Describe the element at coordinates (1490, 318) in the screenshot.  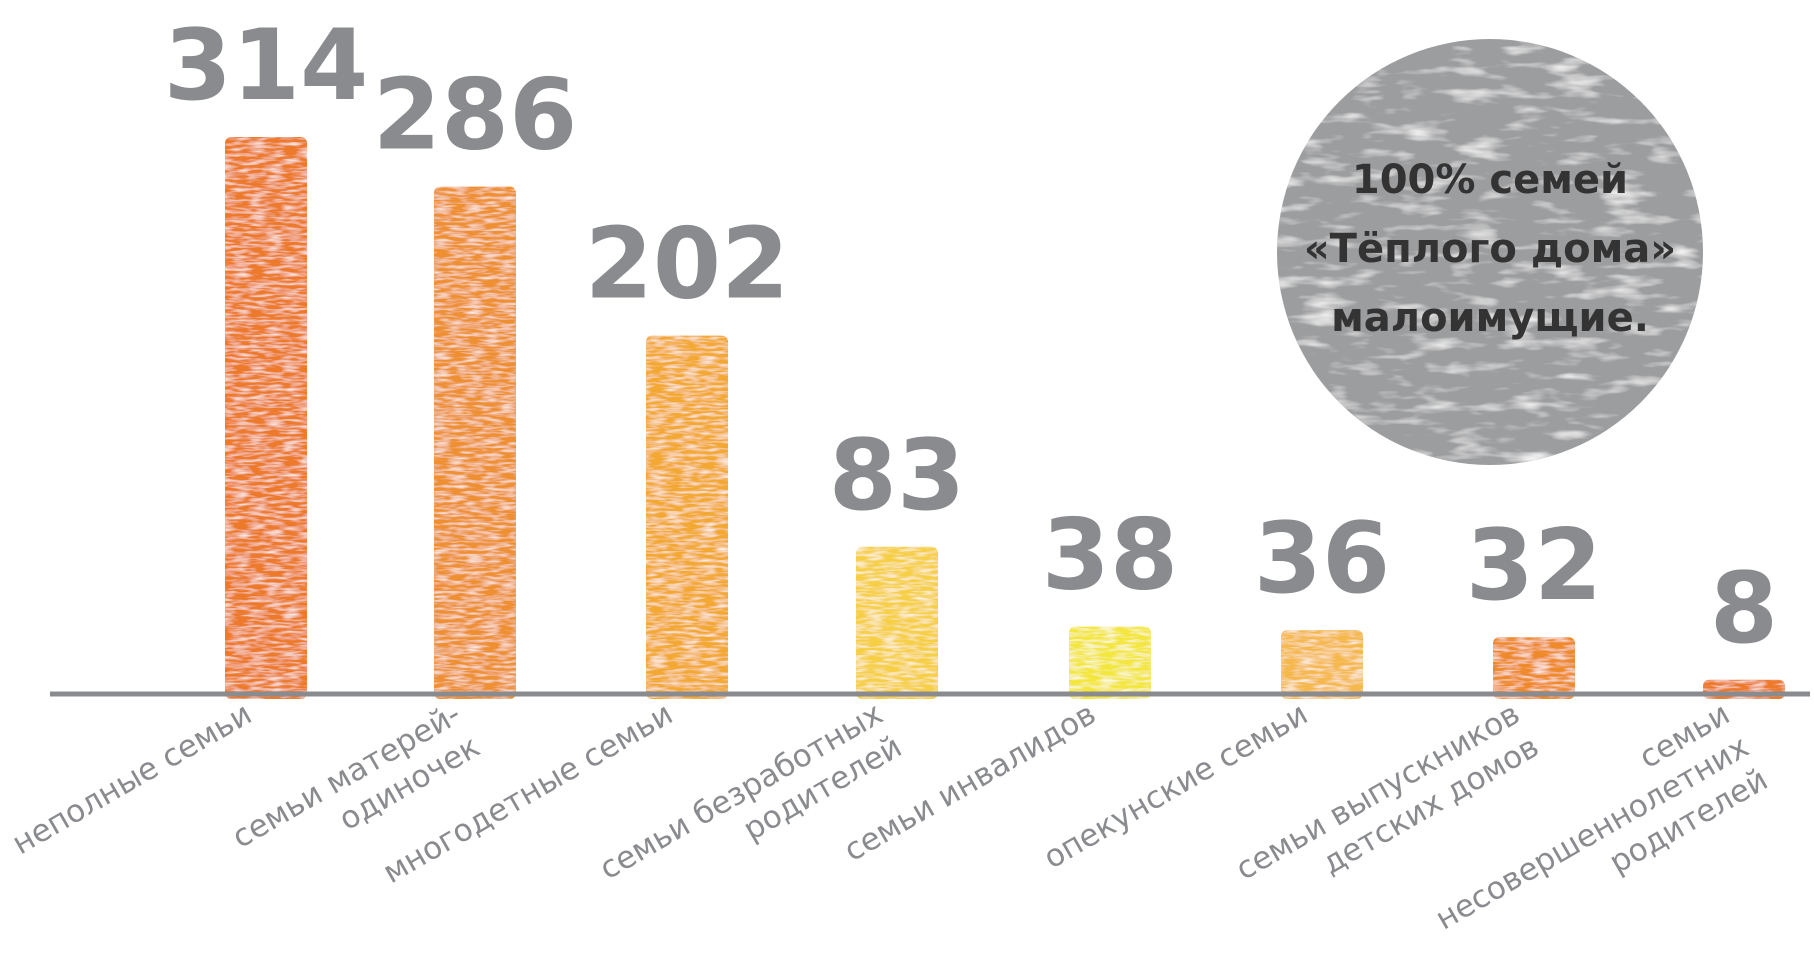
I see `note-line-3: малоимущие.` at that location.